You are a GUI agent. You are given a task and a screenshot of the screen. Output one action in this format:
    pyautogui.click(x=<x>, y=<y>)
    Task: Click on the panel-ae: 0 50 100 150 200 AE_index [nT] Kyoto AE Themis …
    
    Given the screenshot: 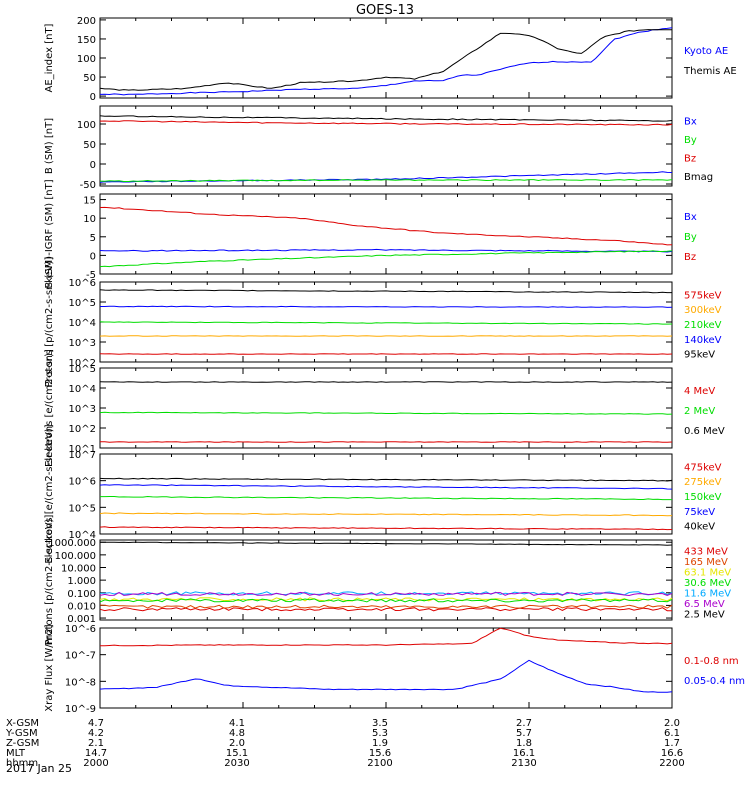 What is the action you would take?
    pyautogui.click(x=390, y=59)
    